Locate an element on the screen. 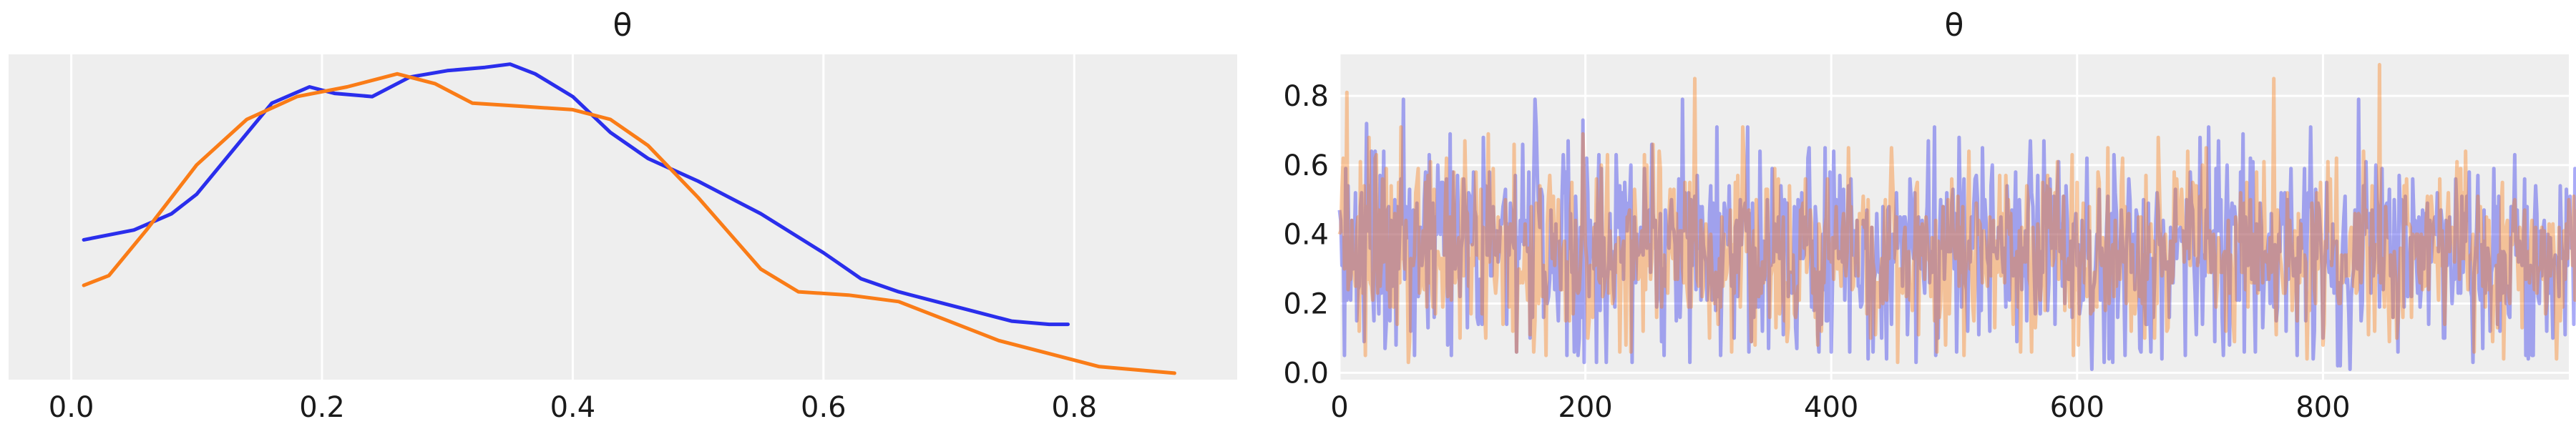  density-x-tick-label: 0.2 is located at coordinates (322, 407).